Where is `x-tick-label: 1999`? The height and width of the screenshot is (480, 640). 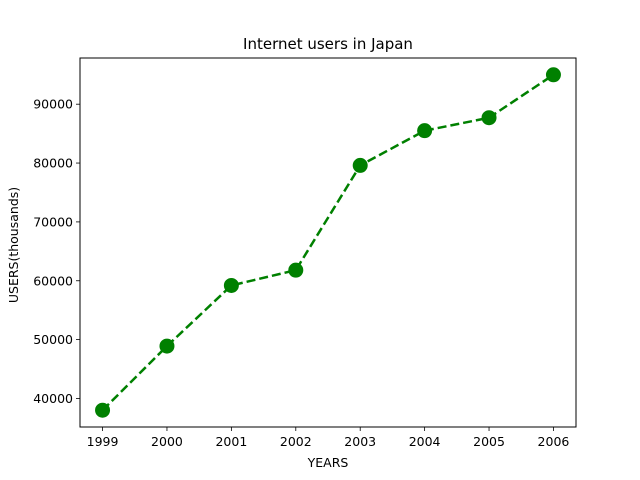 x-tick-label: 1999 is located at coordinates (103, 441).